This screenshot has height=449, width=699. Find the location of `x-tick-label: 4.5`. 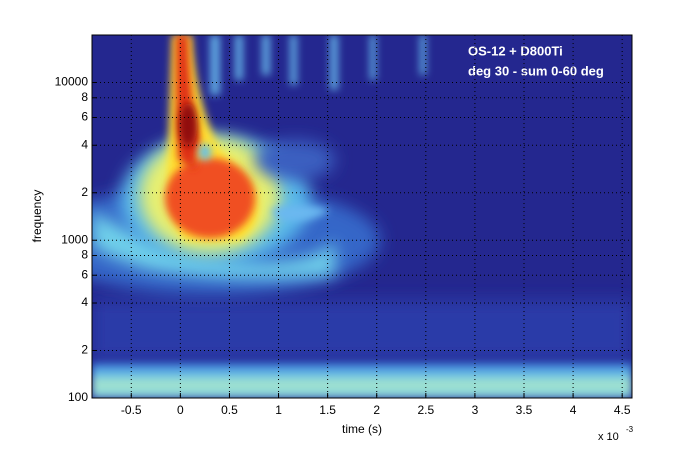

x-tick-label: 4.5 is located at coordinates (622, 410).